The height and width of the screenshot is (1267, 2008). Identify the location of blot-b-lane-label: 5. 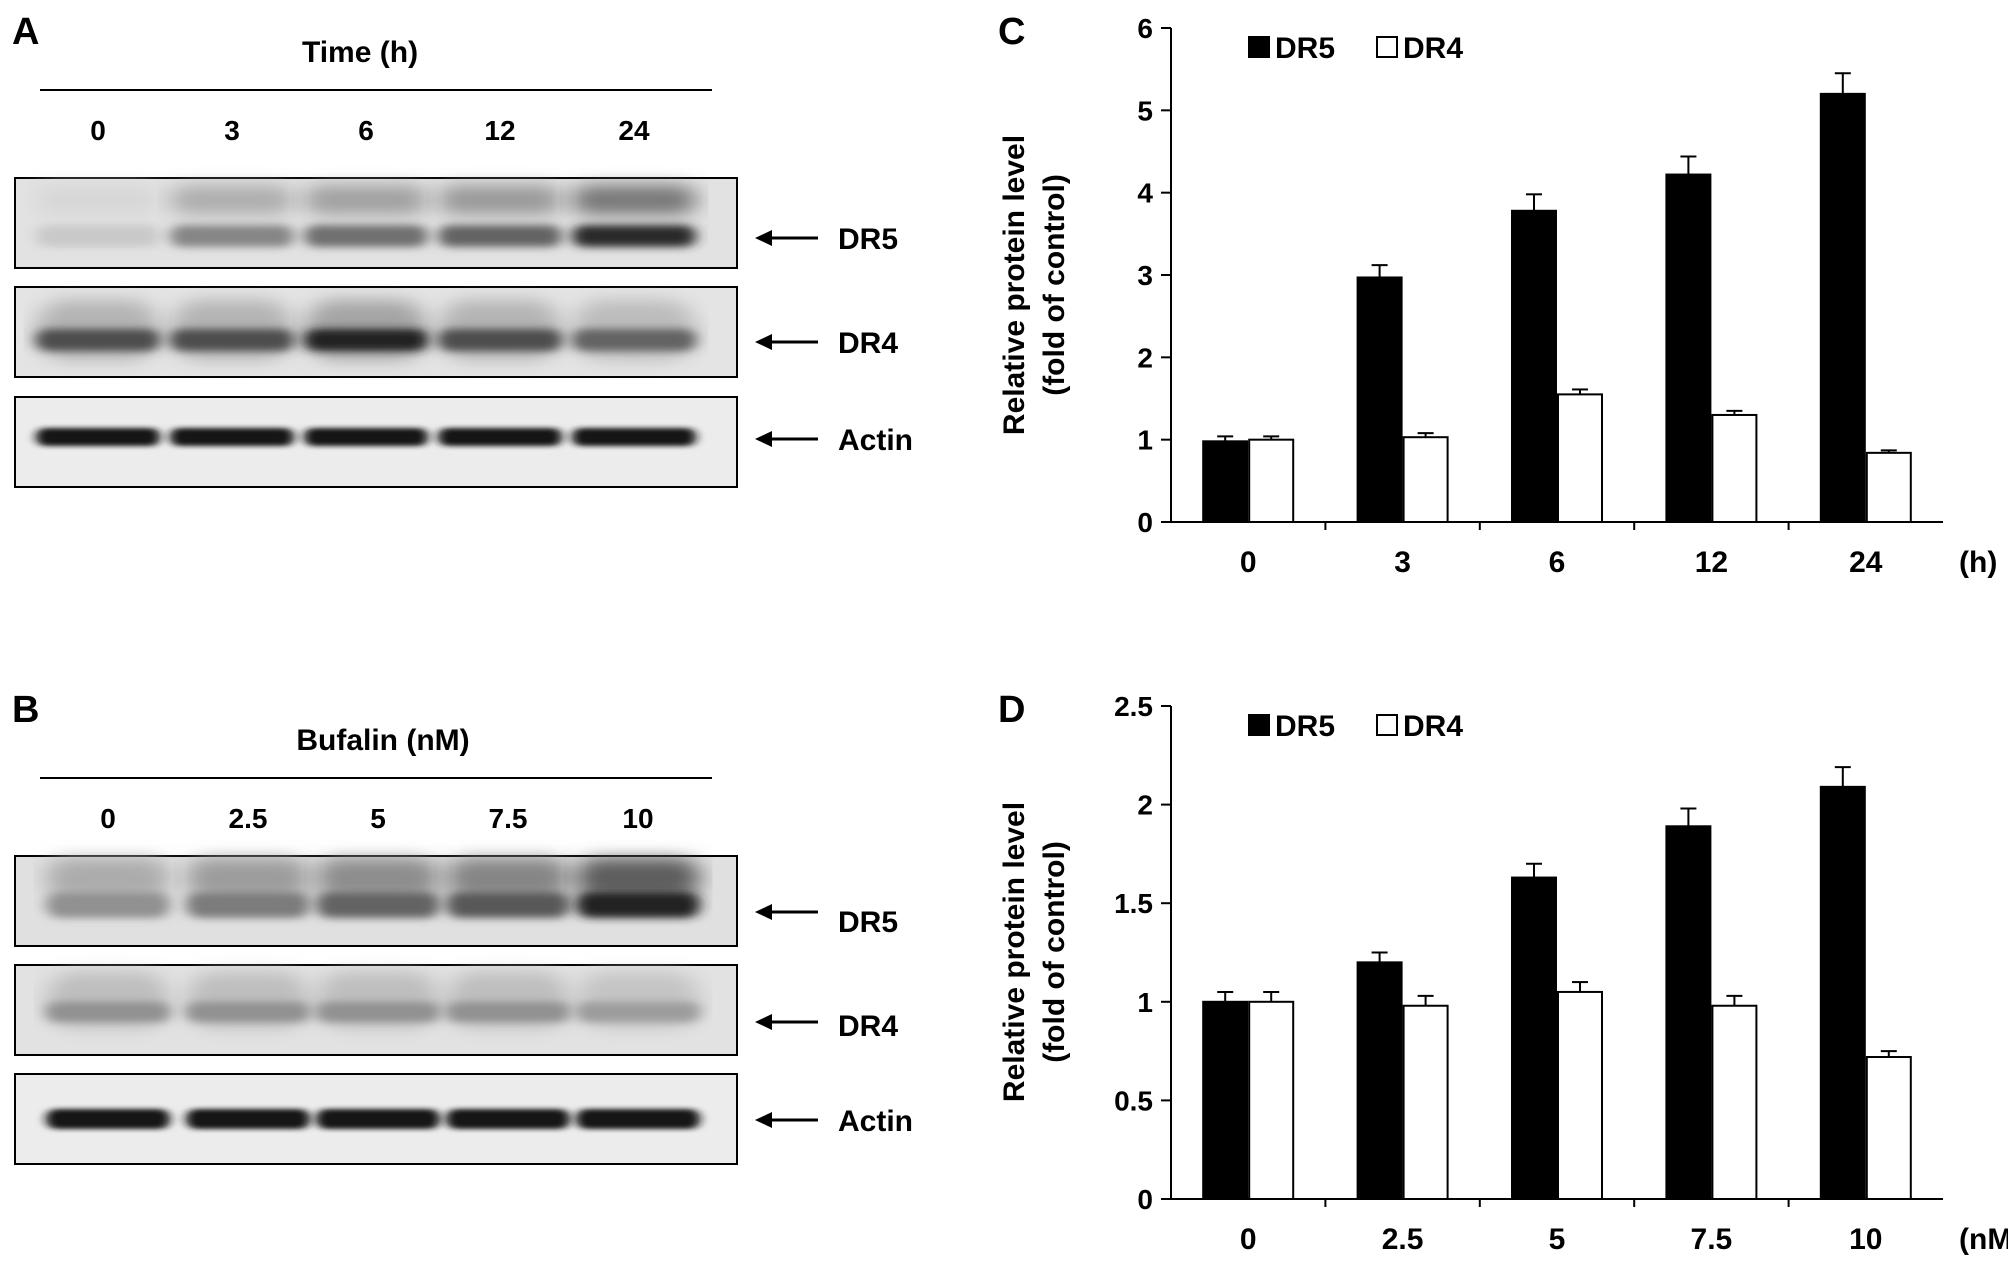
(378, 818).